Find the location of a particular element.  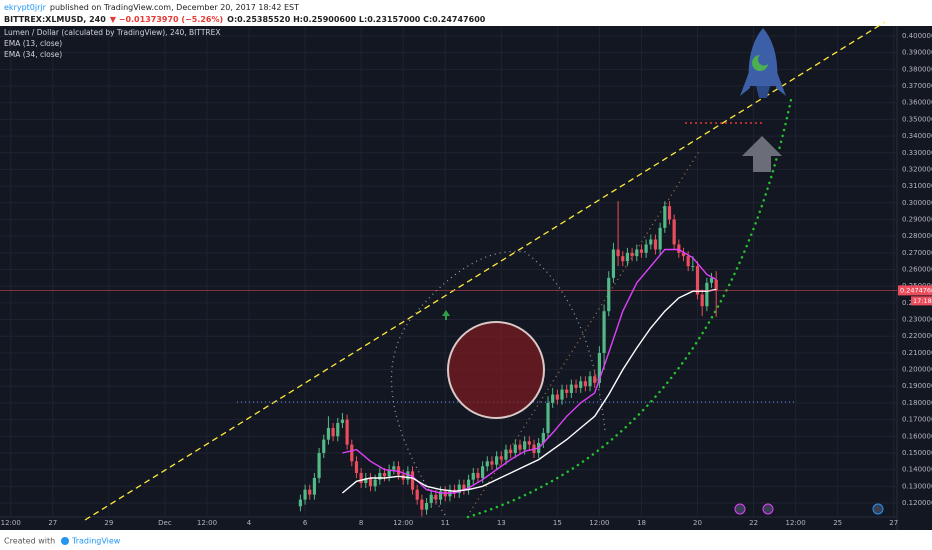

countdown: 17:18 is located at coordinates (922, 301).